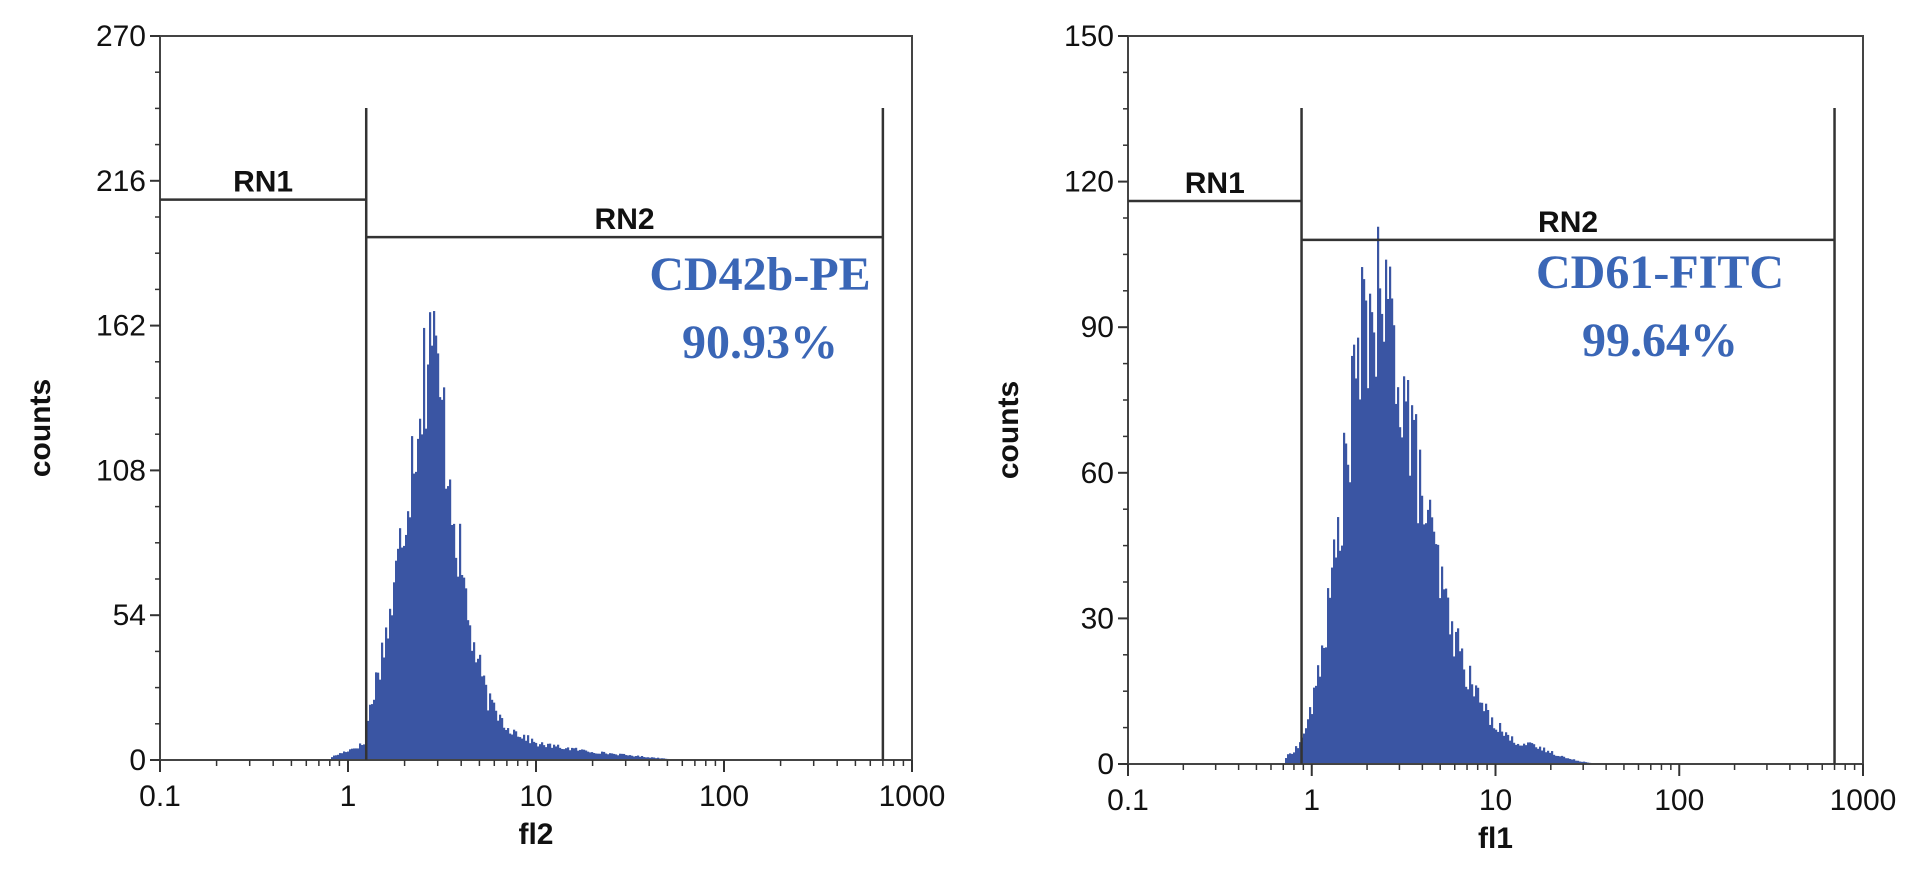 This screenshot has height=888, width=1913. I want to click on annotation: CD42b-PE 90.93%, so click(759, 308).